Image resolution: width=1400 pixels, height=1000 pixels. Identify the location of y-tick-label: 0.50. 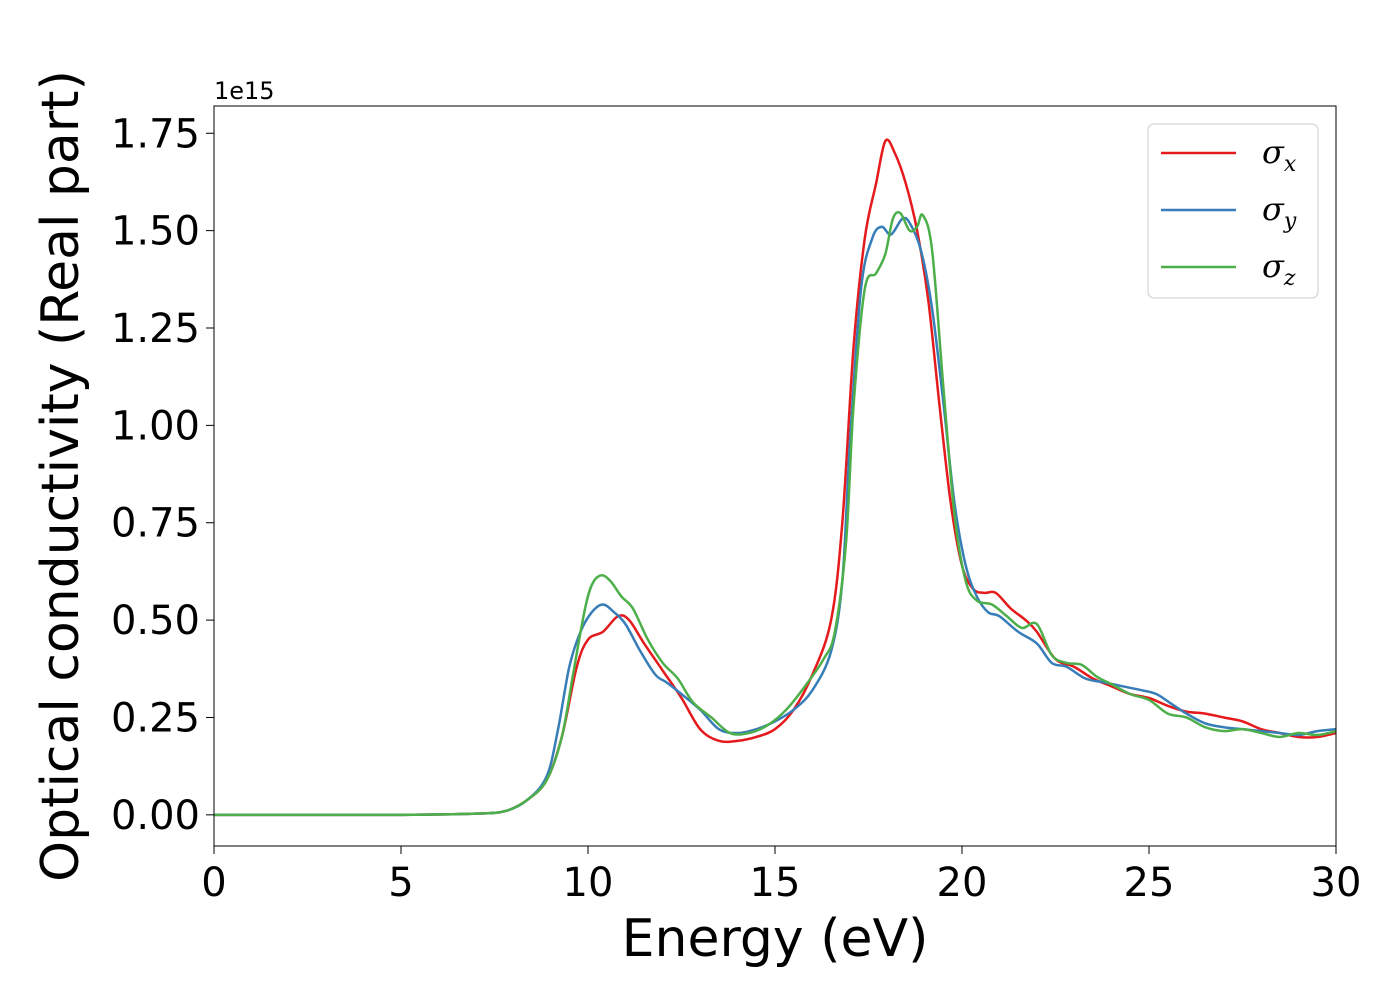
(155, 621).